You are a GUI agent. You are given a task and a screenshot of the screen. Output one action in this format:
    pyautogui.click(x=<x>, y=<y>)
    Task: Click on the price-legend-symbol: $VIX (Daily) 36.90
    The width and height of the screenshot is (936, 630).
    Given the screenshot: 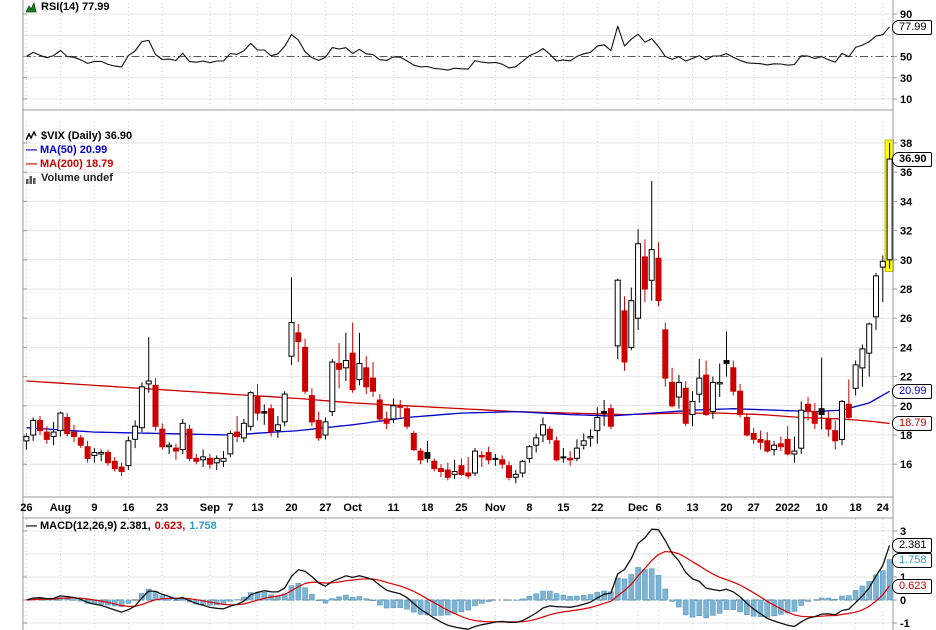 What is the action you would take?
    pyautogui.click(x=79, y=136)
    